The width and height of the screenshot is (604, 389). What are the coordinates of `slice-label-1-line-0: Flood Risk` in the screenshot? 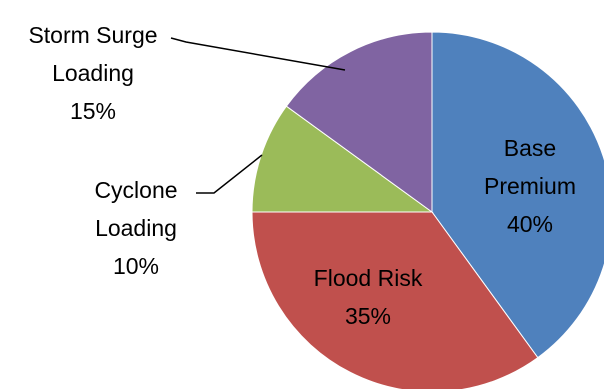 It's located at (368, 278).